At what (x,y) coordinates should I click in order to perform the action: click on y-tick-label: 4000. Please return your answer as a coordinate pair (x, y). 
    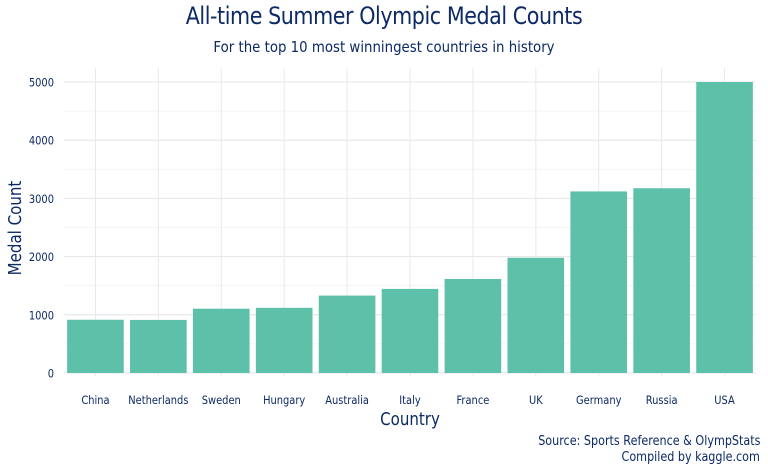
    Looking at the image, I should click on (41, 141).